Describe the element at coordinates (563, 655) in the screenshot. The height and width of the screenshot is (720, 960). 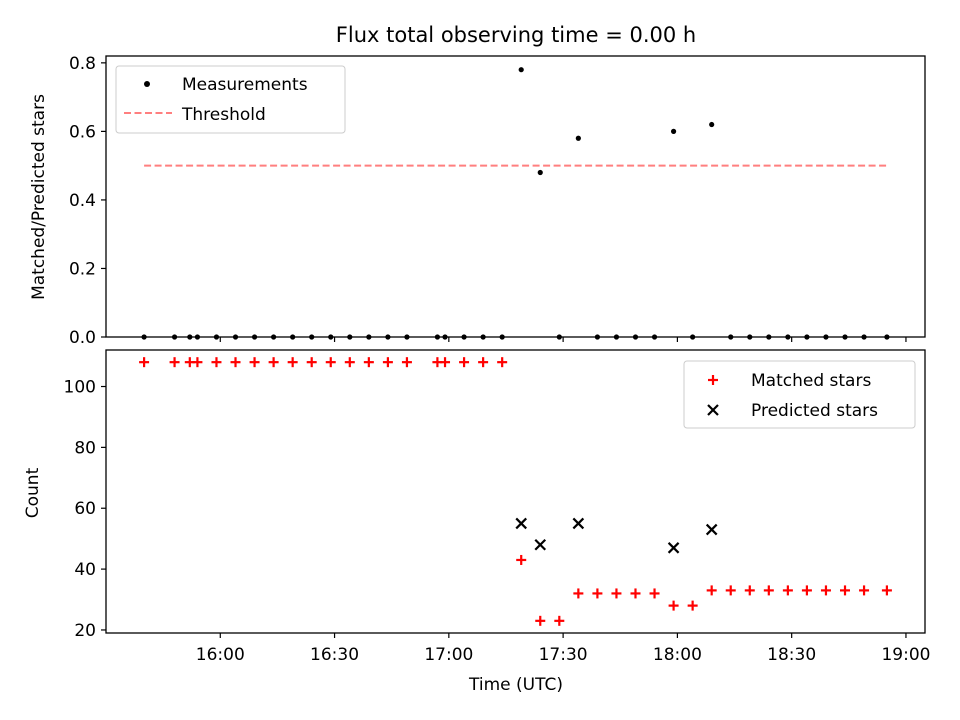
I see `bottom-x-tick-label: 17:30` at that location.